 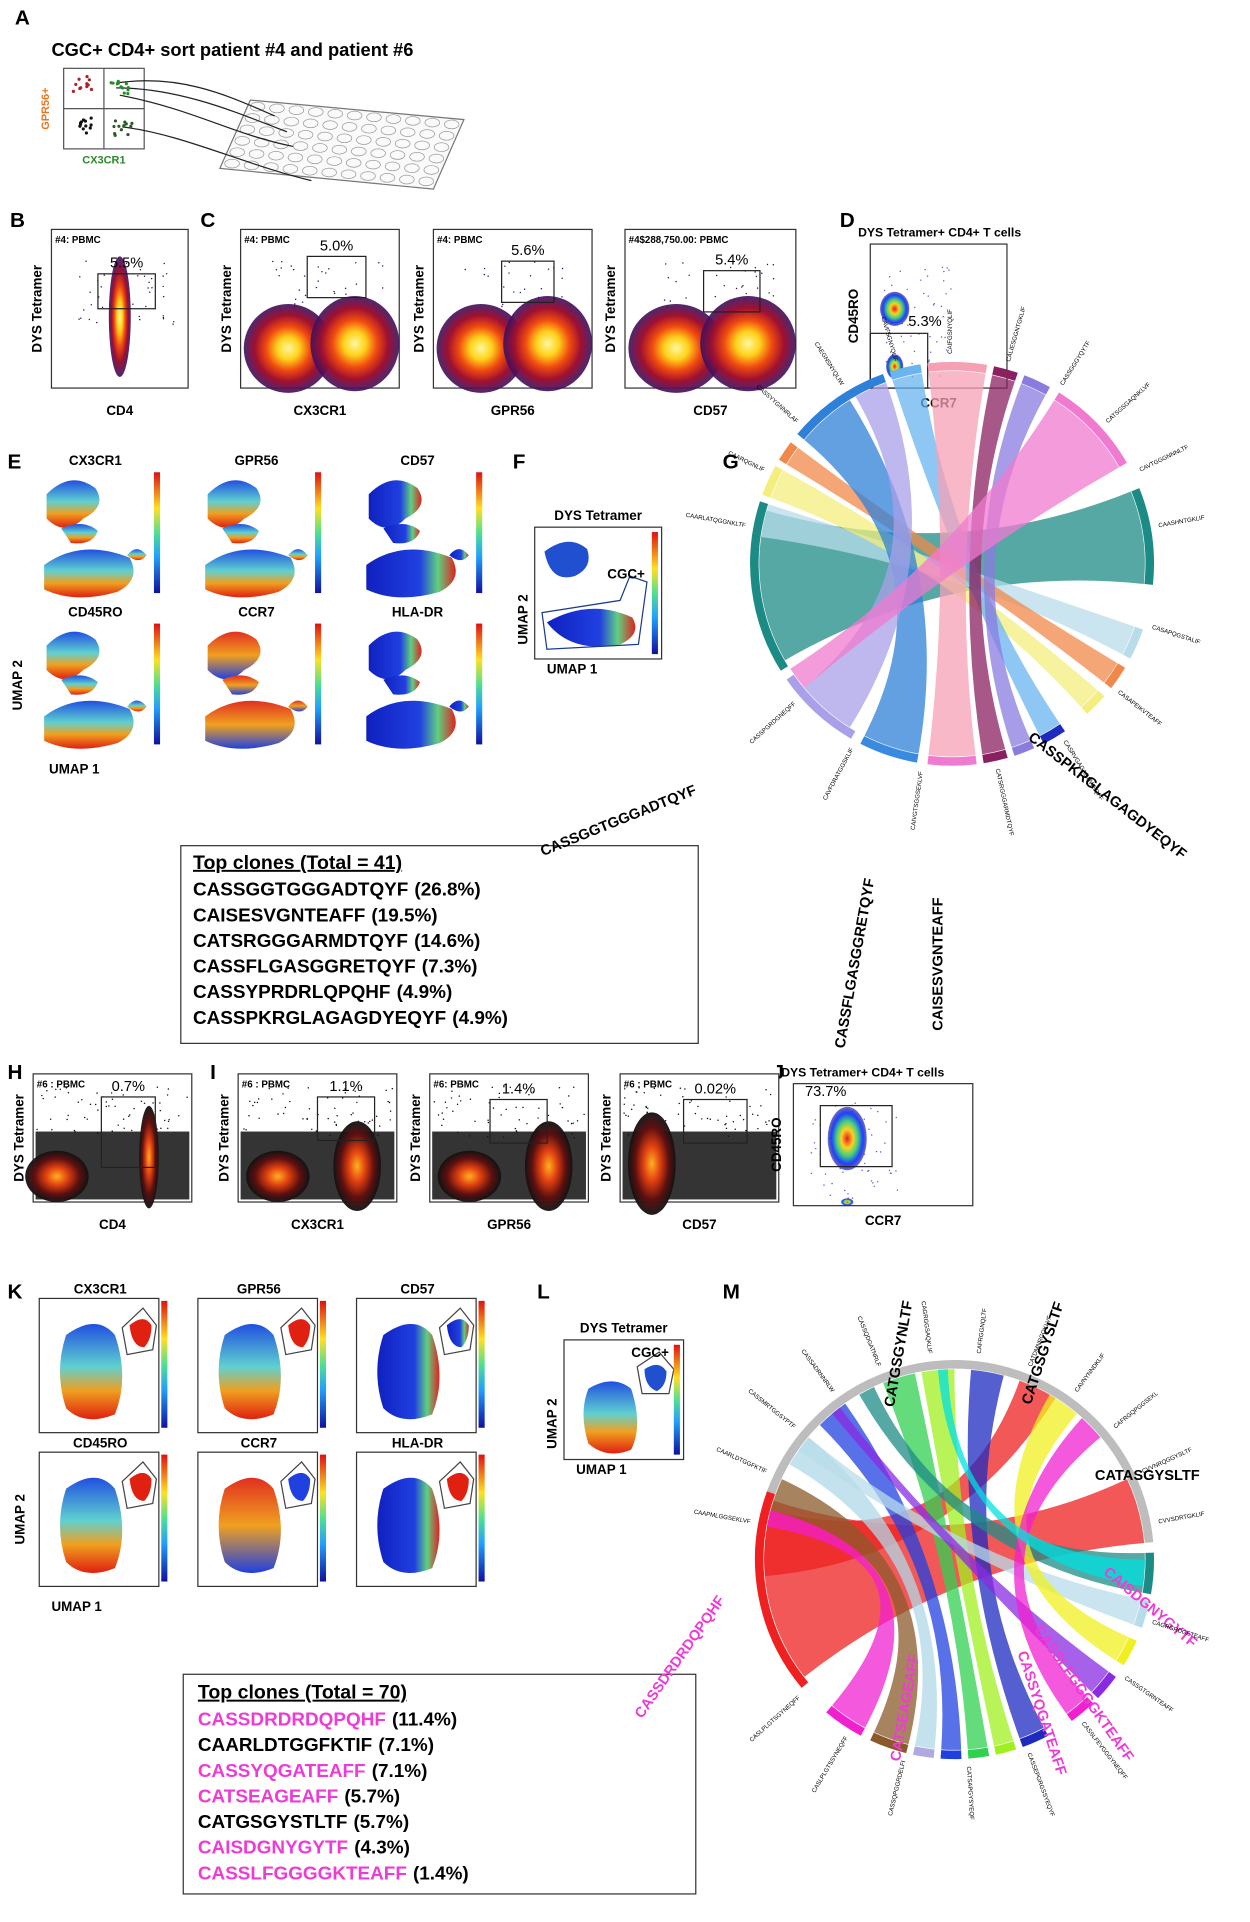 I want to click on gate, so click(x=731, y=291).